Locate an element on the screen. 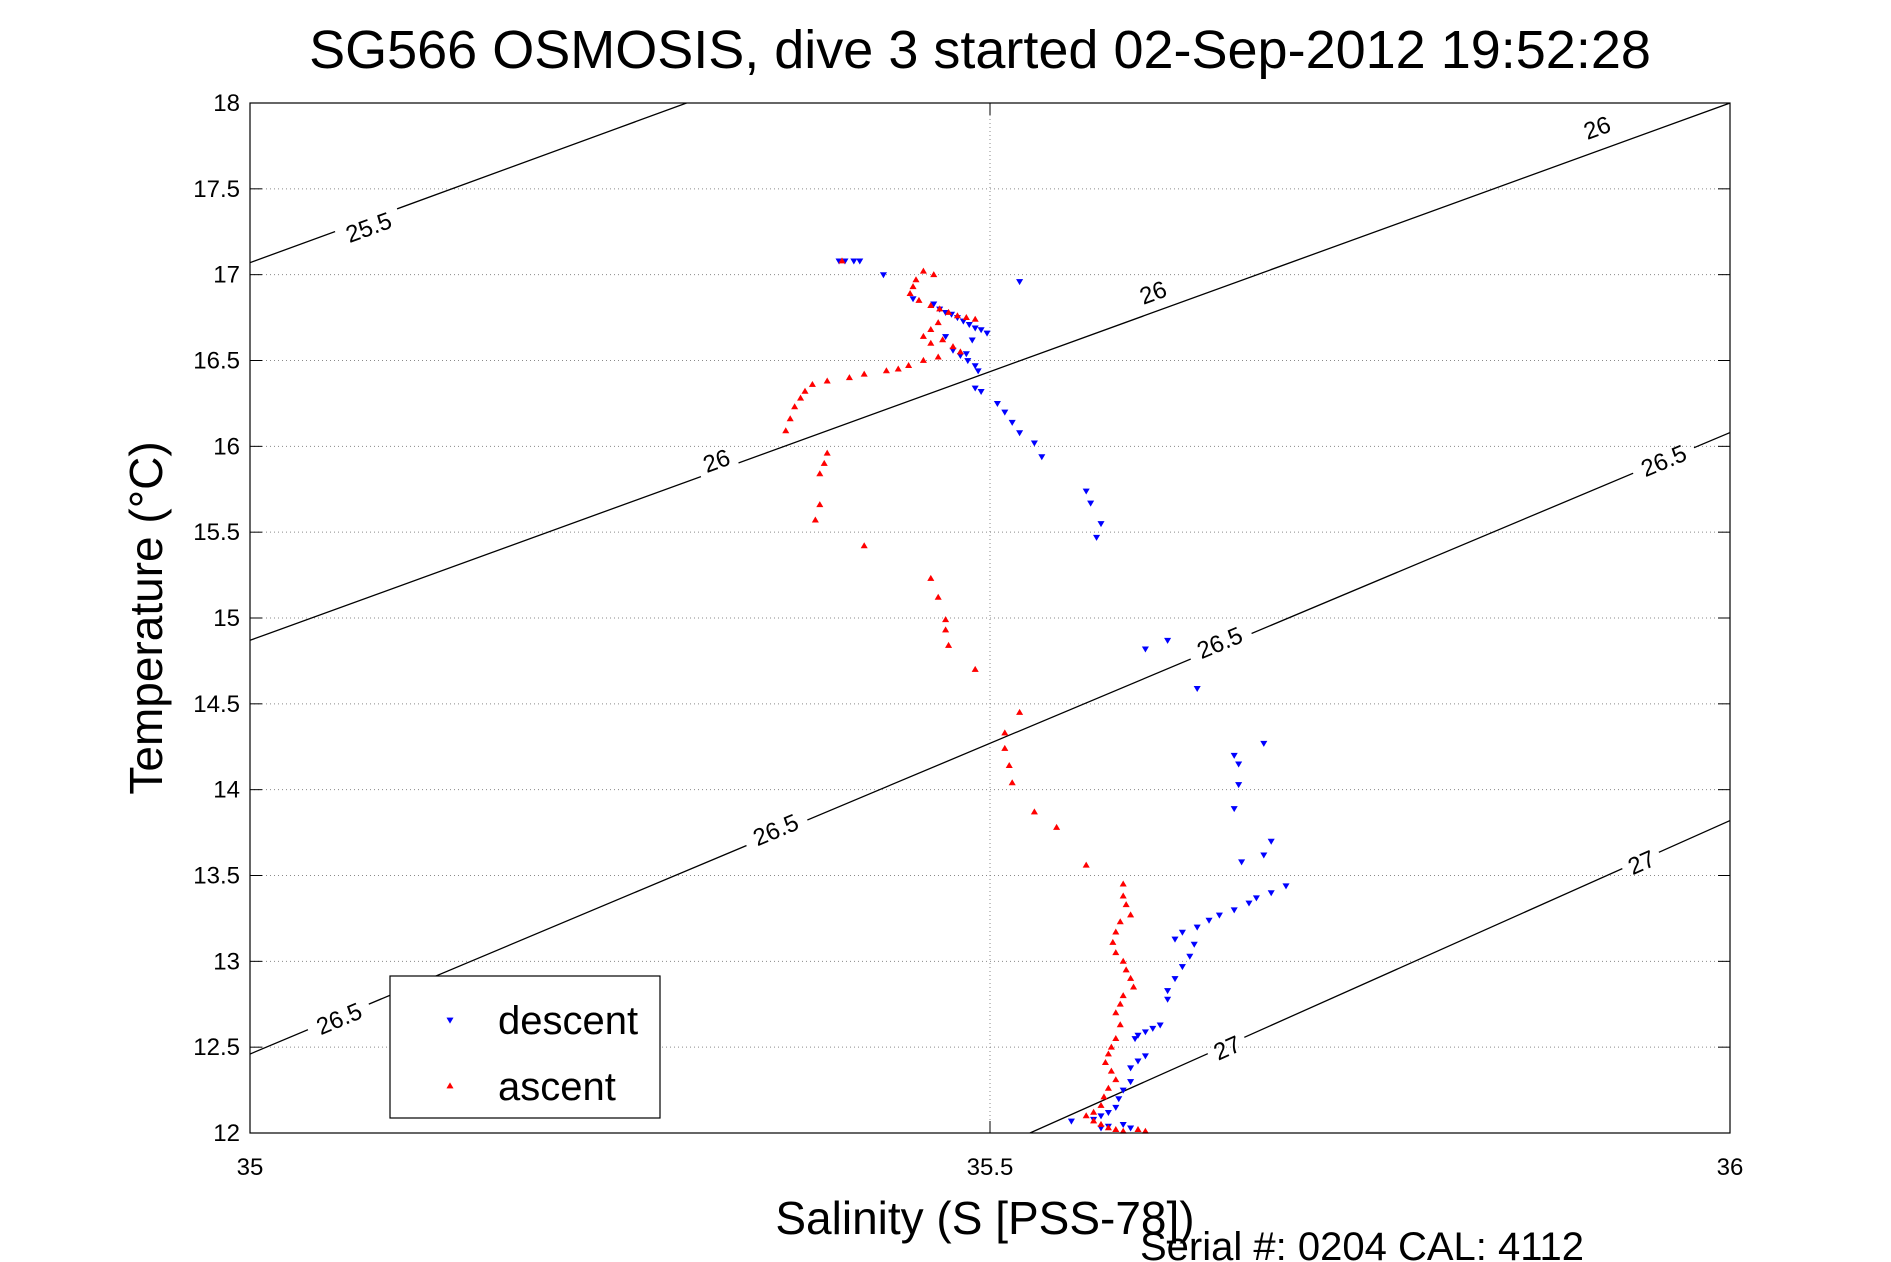 This screenshot has height=1262, width=1891. legend: descent ascent is located at coordinates (525, 1047).